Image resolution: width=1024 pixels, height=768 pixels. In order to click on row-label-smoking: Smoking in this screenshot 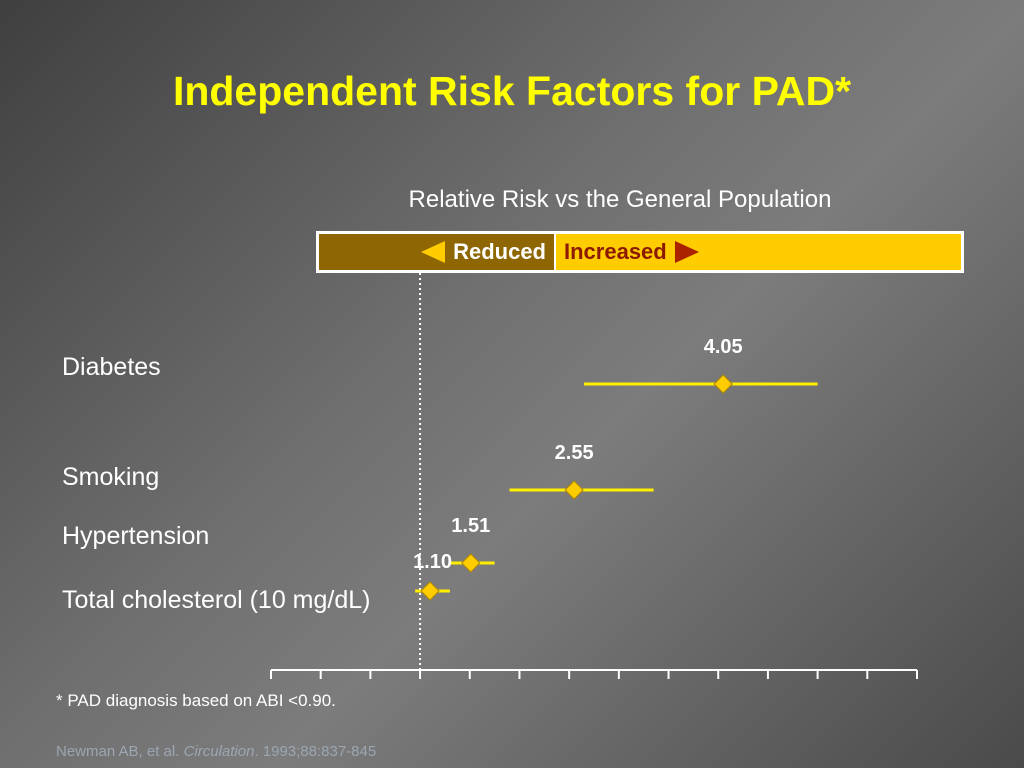, I will do `click(111, 477)`.